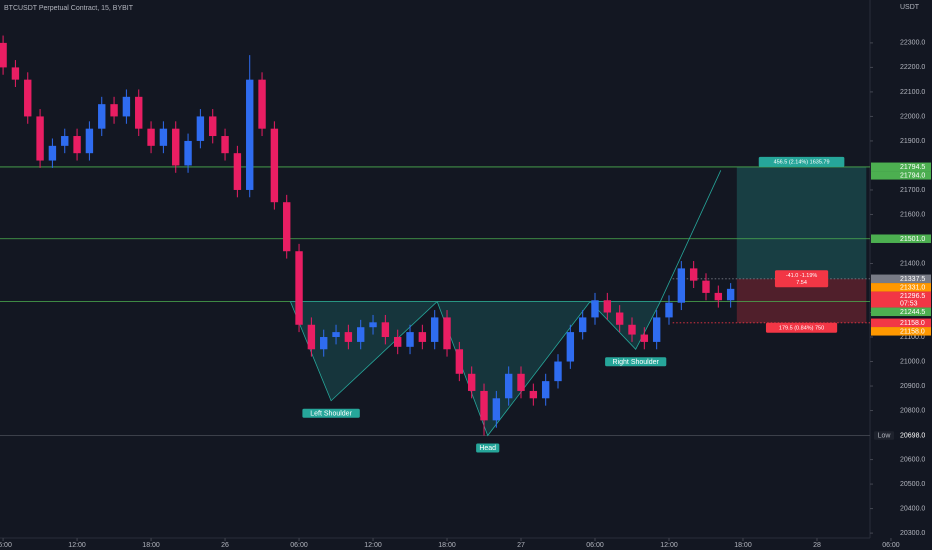  I want to click on position-label: 179.5 (0.84%) 750, so click(801, 328).